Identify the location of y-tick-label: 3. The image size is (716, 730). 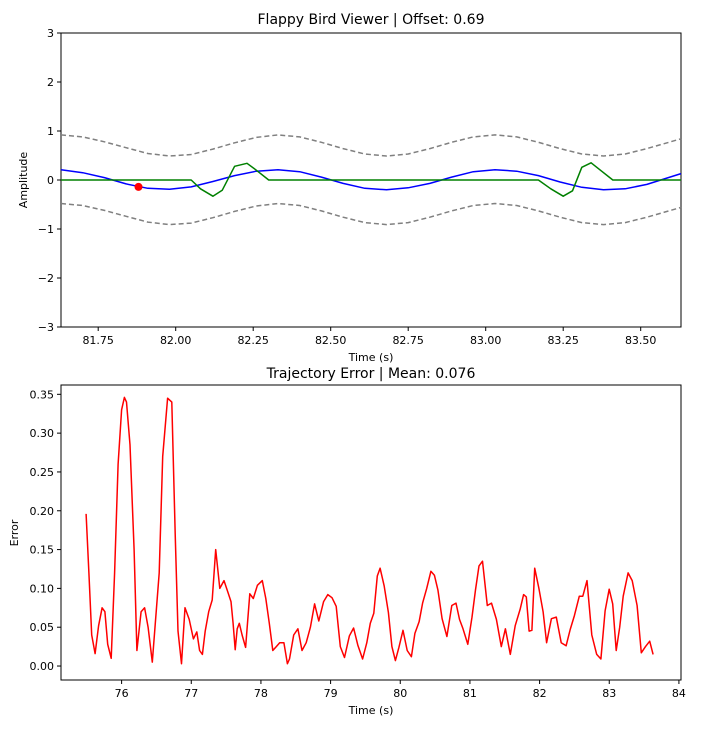
(50, 33).